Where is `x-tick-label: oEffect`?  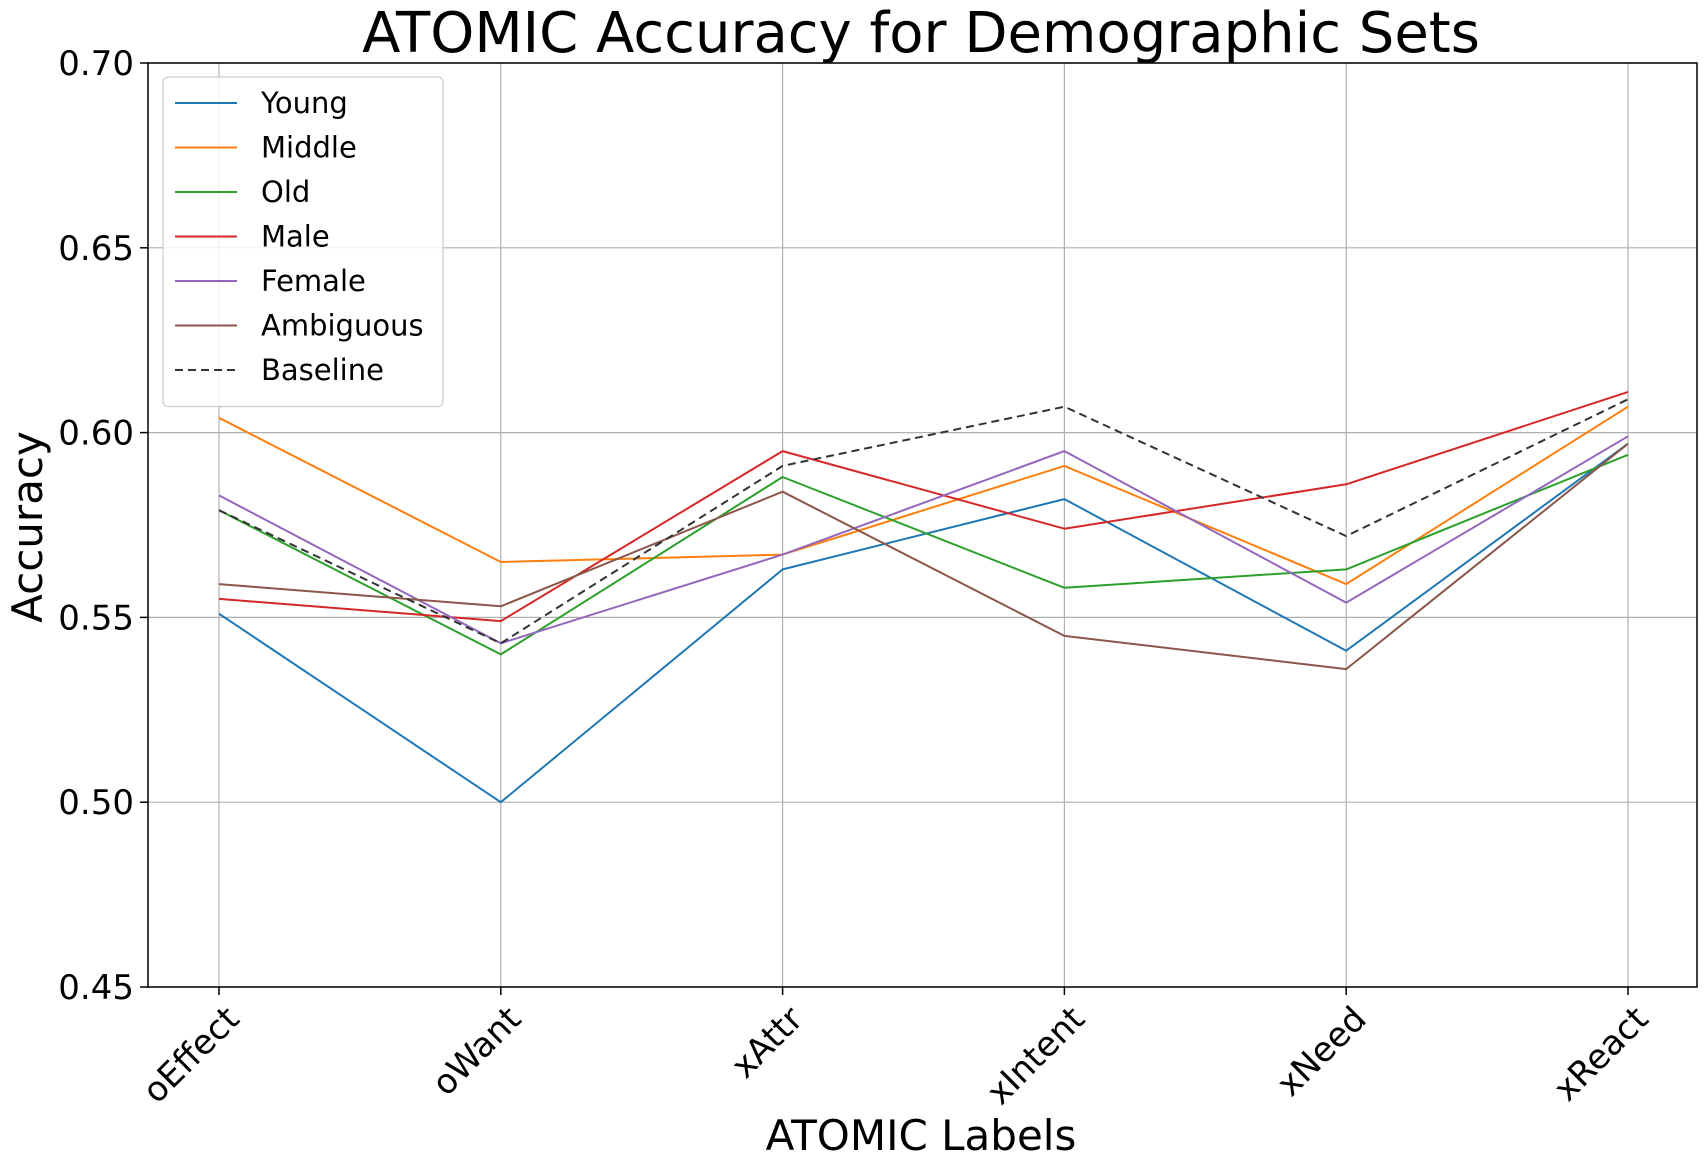 x-tick-label: oEffect is located at coordinates (191, 1055).